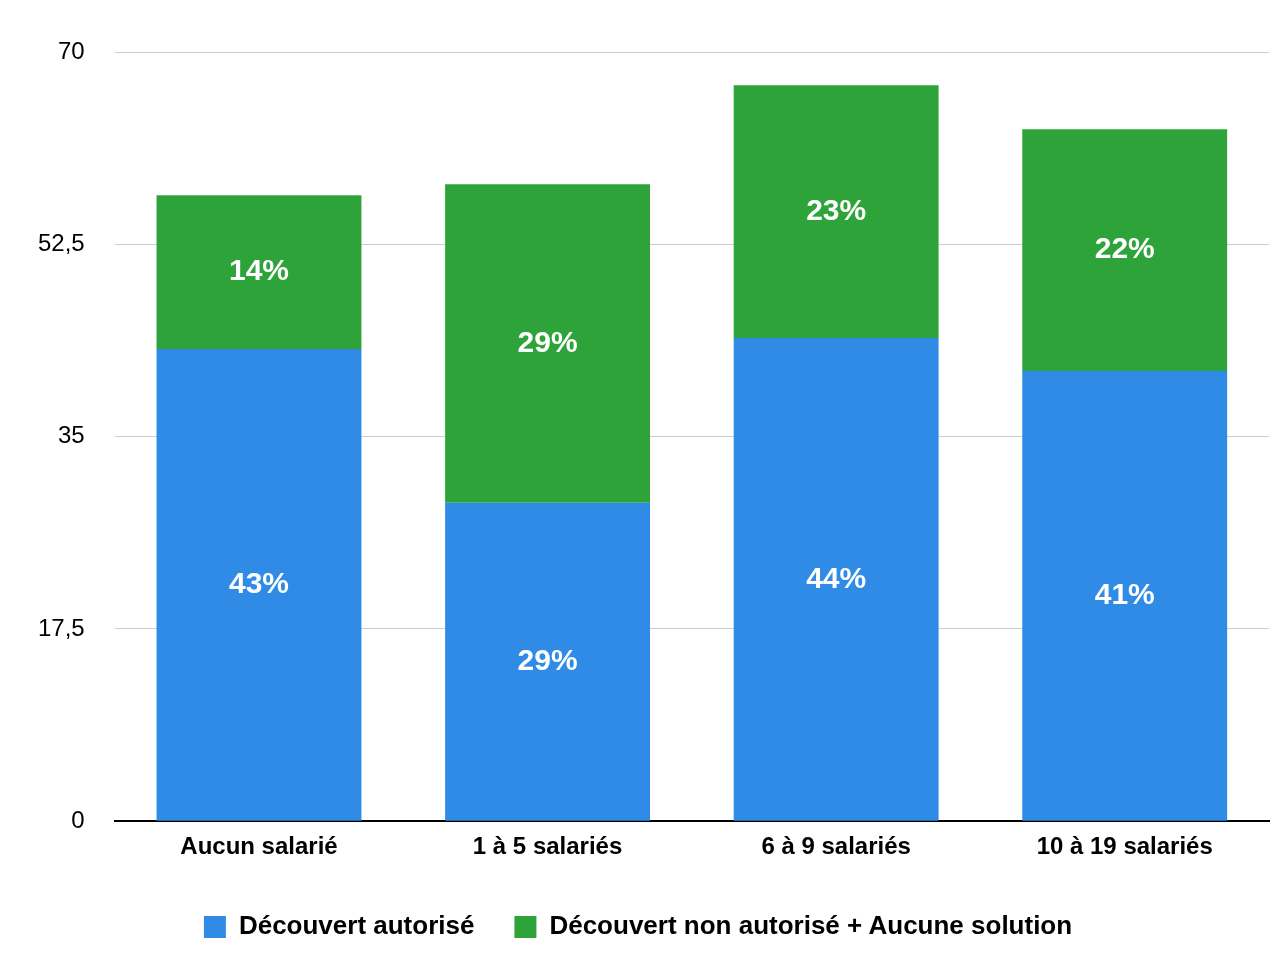 The width and height of the screenshot is (1285, 958). What do you see at coordinates (836, 846) in the screenshot?
I see `x-tick-label: 6 à 9 salariés` at bounding box center [836, 846].